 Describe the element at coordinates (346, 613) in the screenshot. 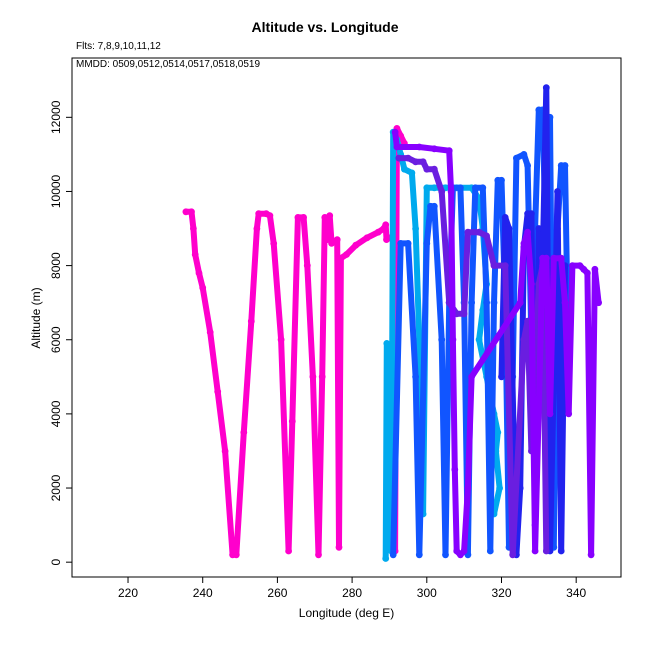

I see `x-axis-label: Longitude (deg E)` at that location.